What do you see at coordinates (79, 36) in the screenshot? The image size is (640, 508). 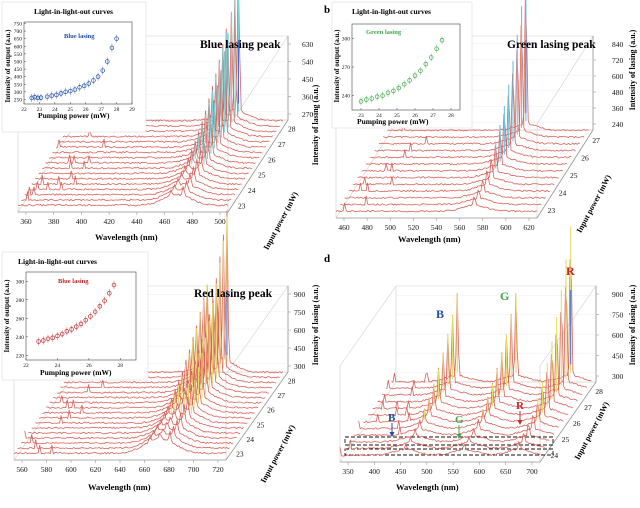 I see `panel-a-inset-series-label: Blue lasing` at bounding box center [79, 36].